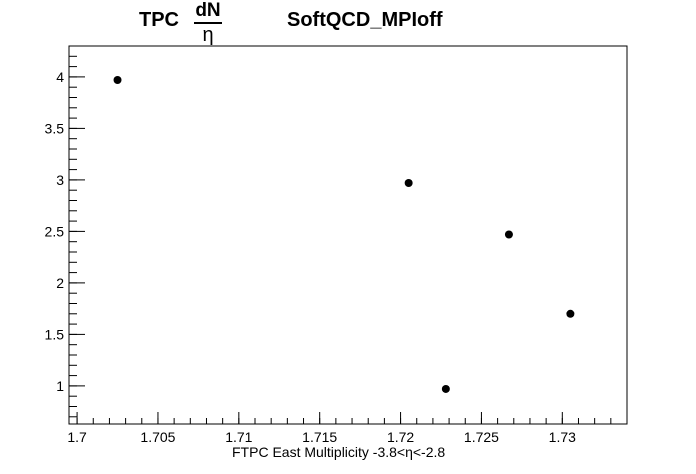 The width and height of the screenshot is (696, 474). I want to click on x-tick-label: 1.73, so click(562, 437).